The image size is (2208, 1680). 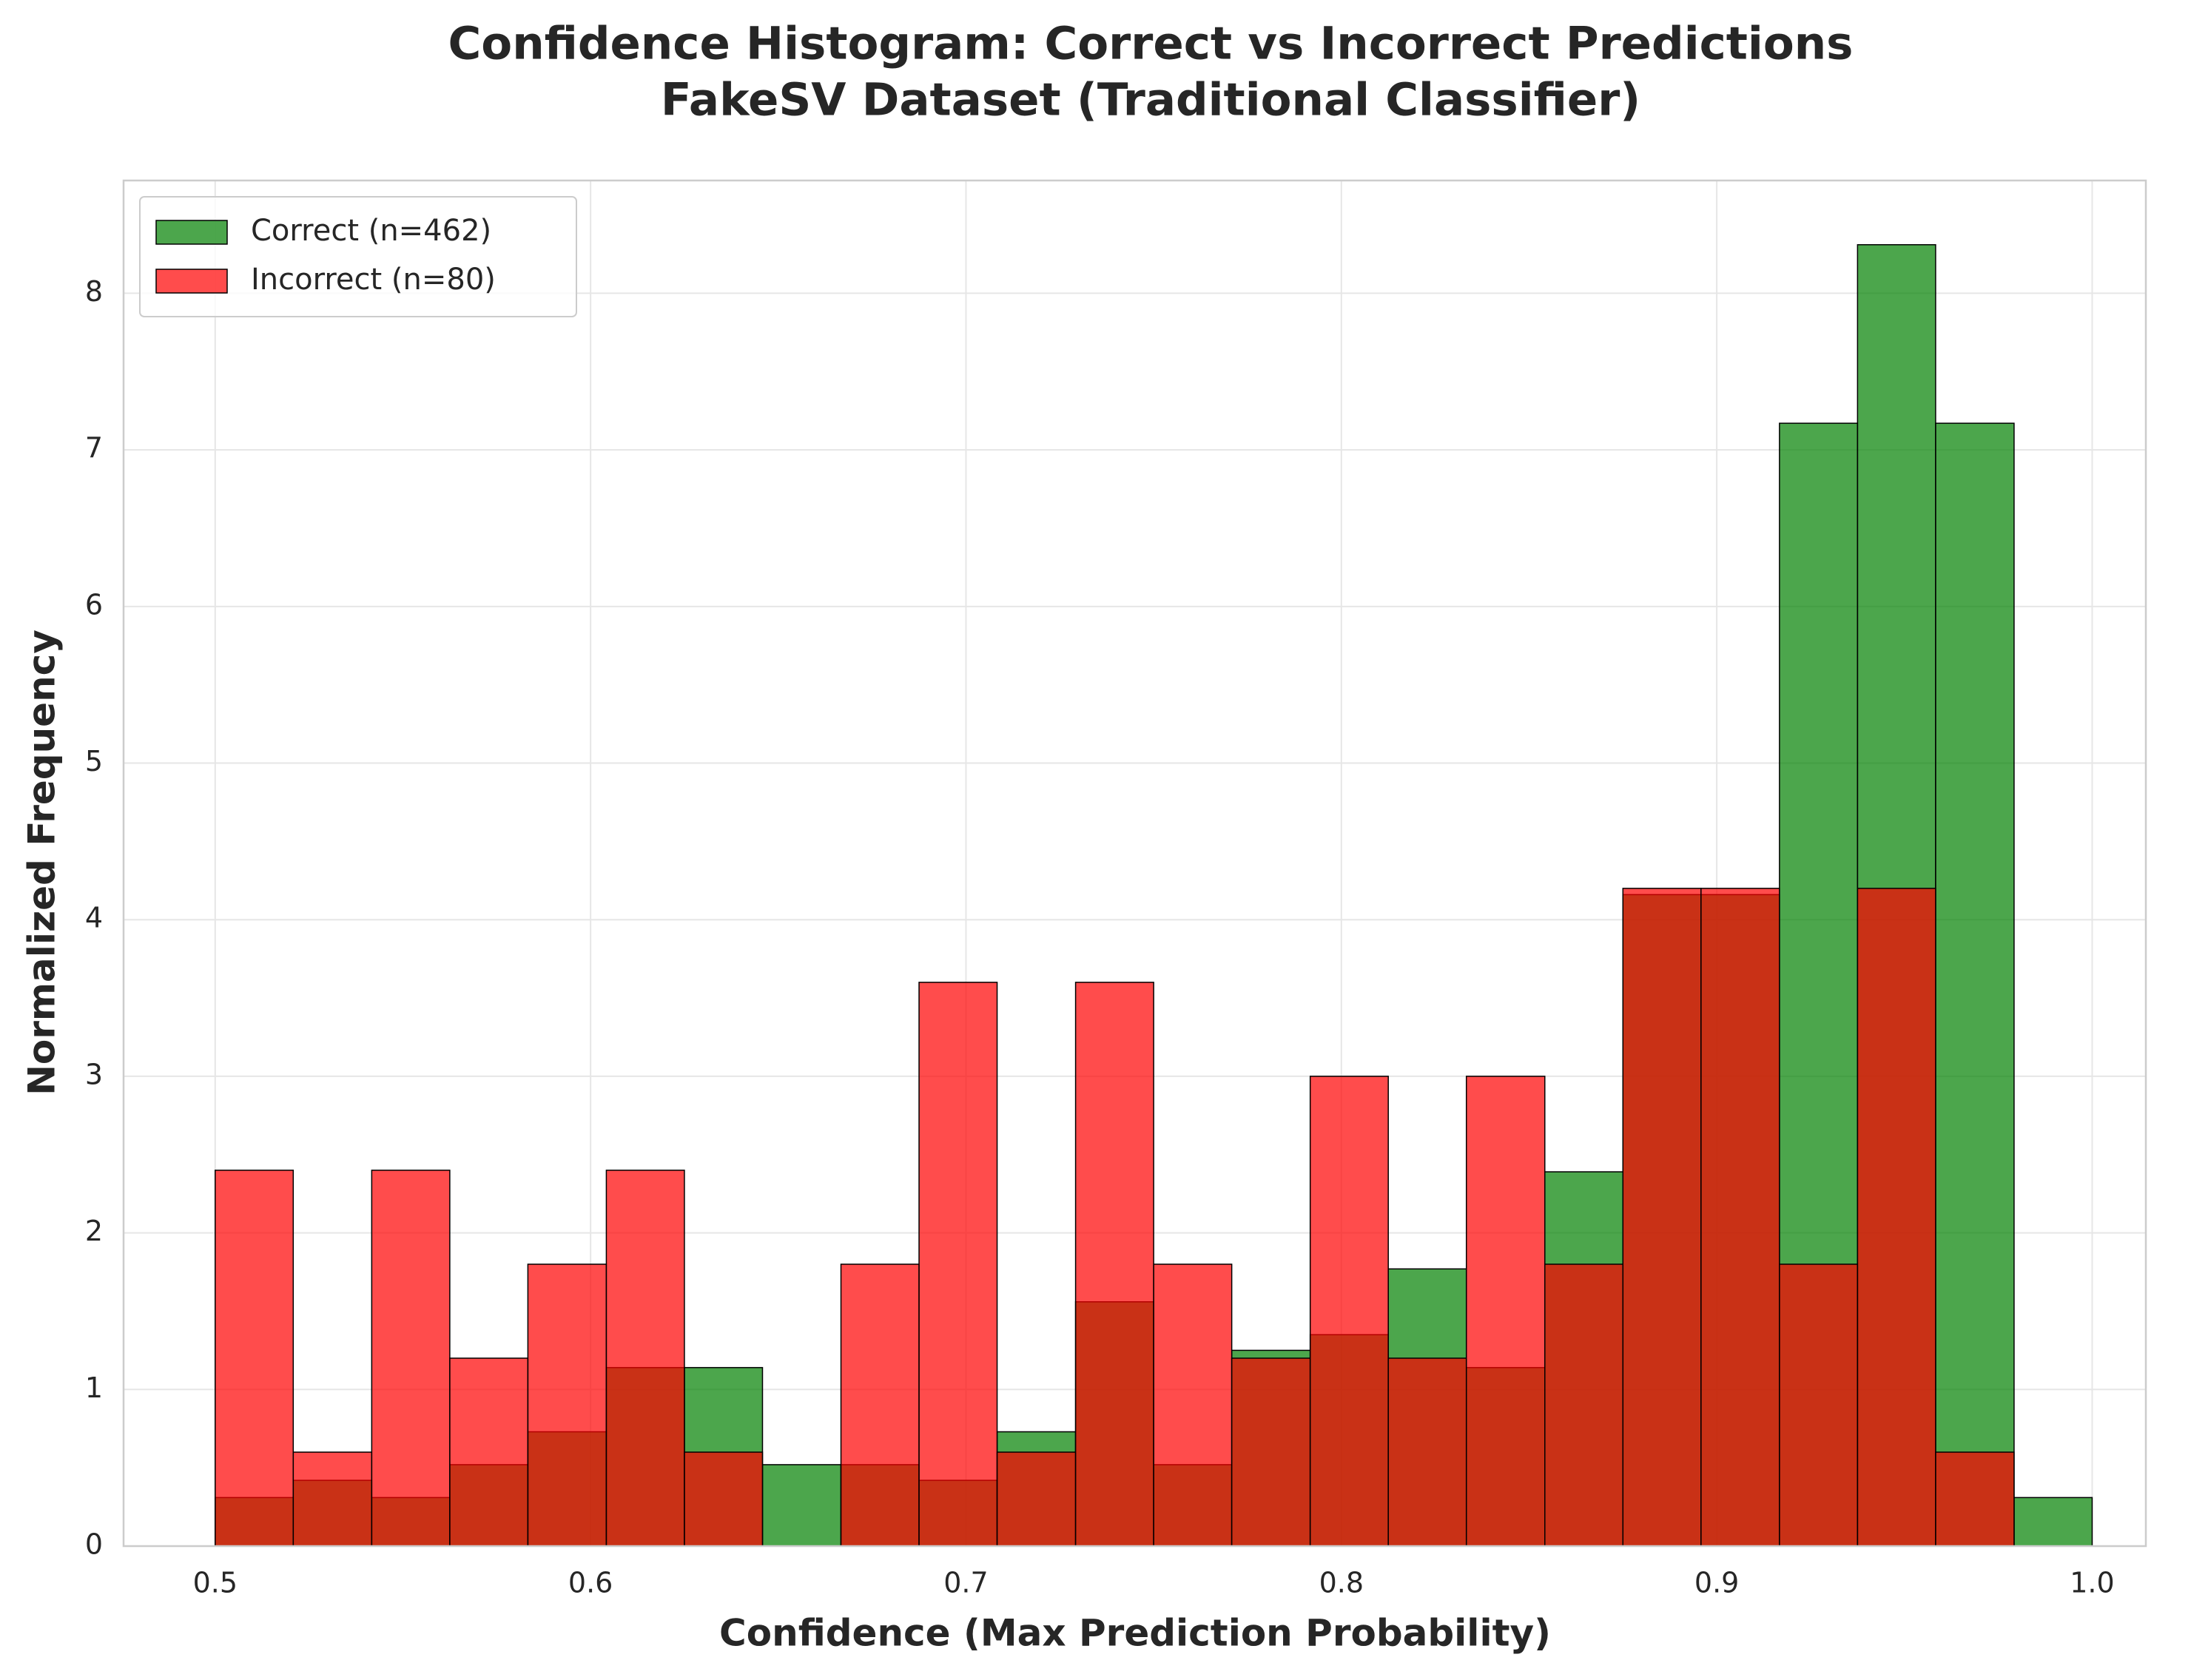 I want to click on y-tick-label: 8, so click(x=94, y=291).